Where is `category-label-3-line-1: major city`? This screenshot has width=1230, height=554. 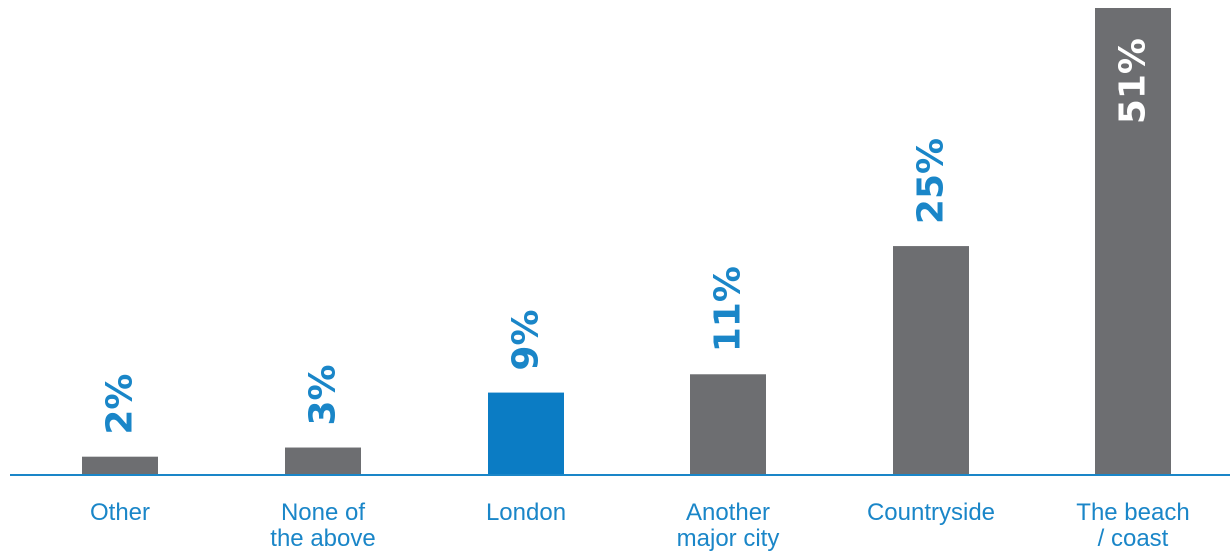
category-label-3-line-1: major city is located at coordinates (728, 538).